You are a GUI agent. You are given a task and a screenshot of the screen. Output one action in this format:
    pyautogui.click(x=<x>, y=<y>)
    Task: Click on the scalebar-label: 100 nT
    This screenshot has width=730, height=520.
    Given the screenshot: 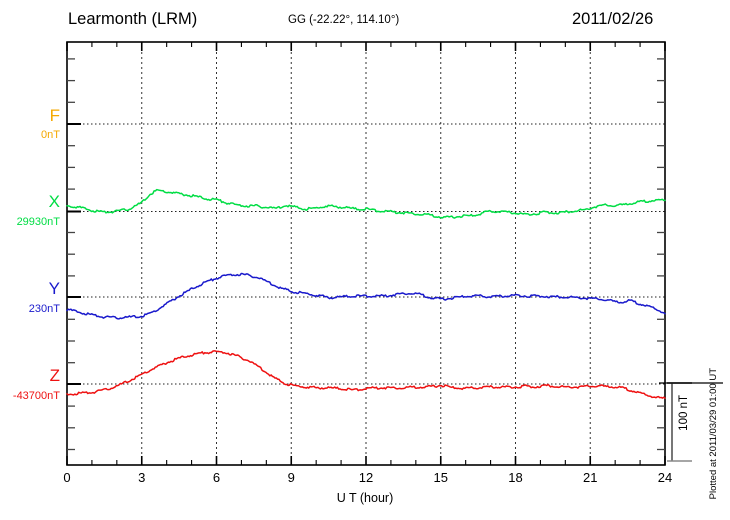 What is the action you would take?
    pyautogui.click(x=684, y=413)
    